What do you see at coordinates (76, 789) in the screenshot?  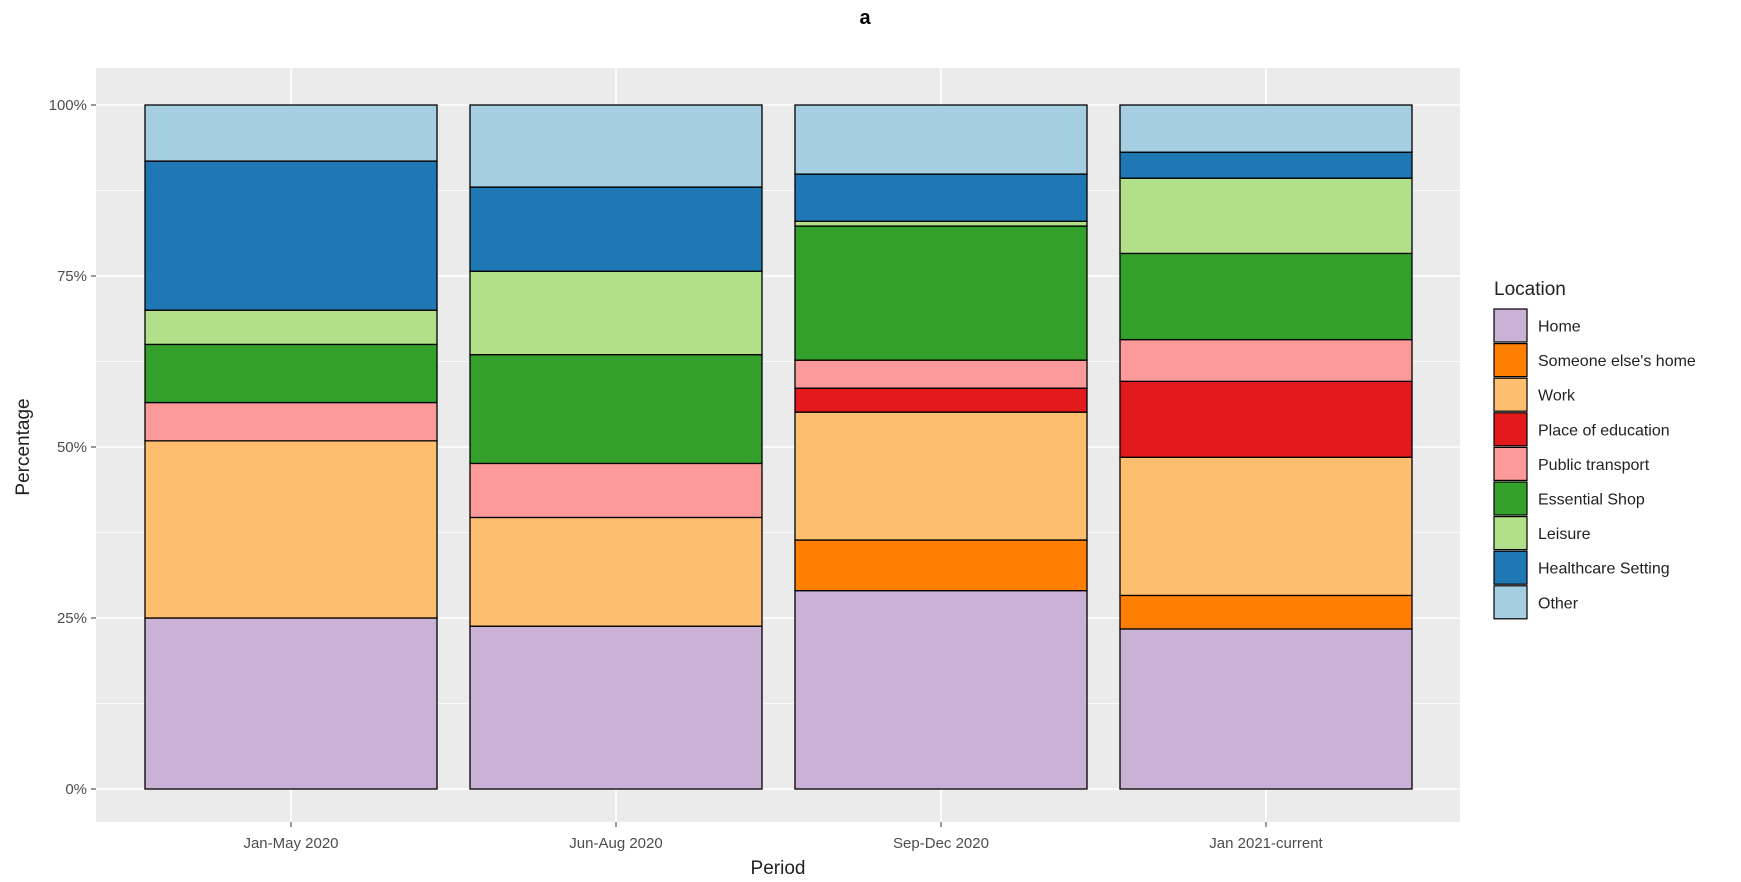 I see `y-tick-label: 0%` at bounding box center [76, 789].